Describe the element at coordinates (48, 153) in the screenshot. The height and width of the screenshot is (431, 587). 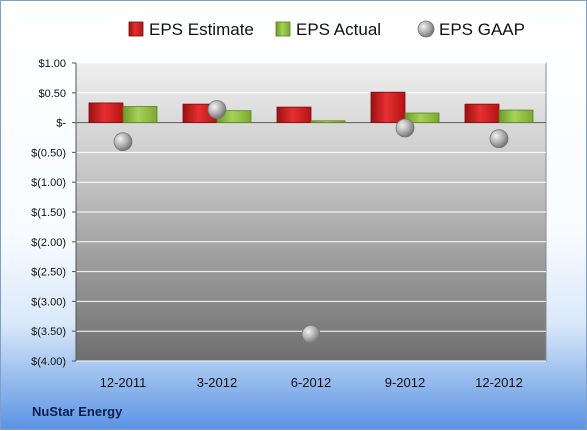
I see `y-tick-label: $(0.50)` at that location.